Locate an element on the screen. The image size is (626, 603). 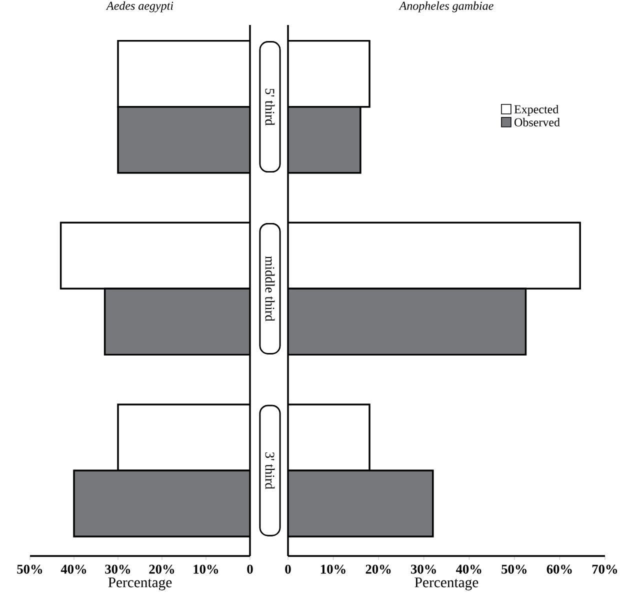
x-tick-label: 60% is located at coordinates (559, 569).